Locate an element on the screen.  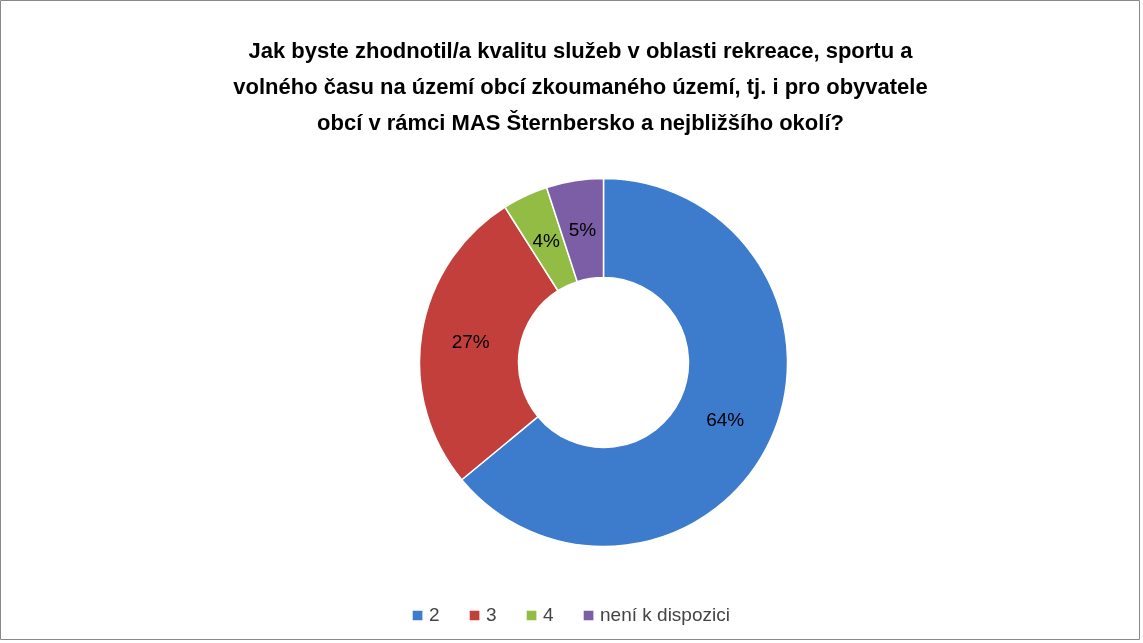
legend-label: 2 is located at coordinates (435, 615).